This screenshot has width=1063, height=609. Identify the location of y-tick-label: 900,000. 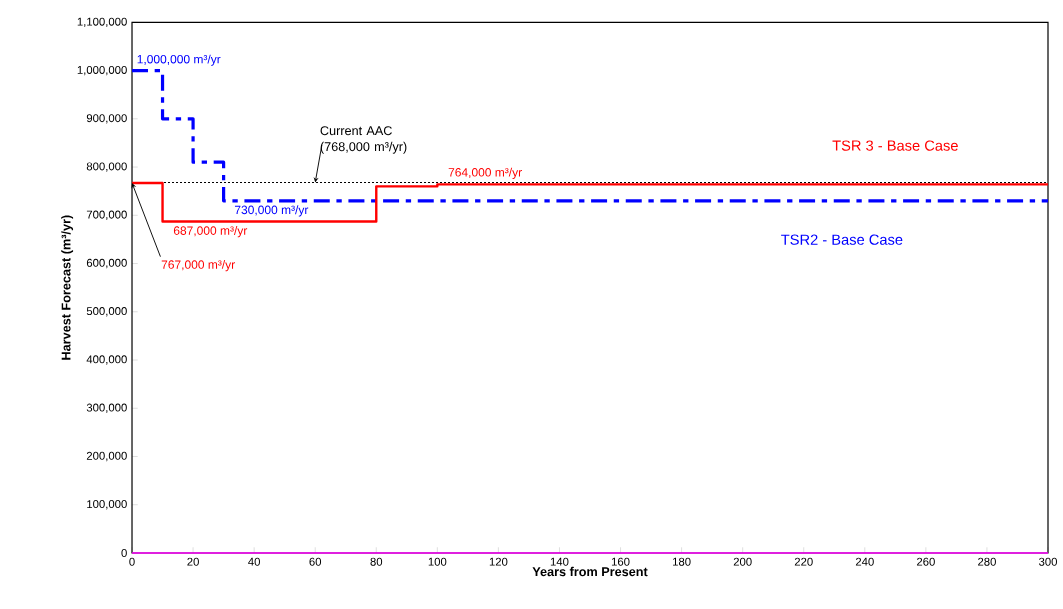
(106, 119).